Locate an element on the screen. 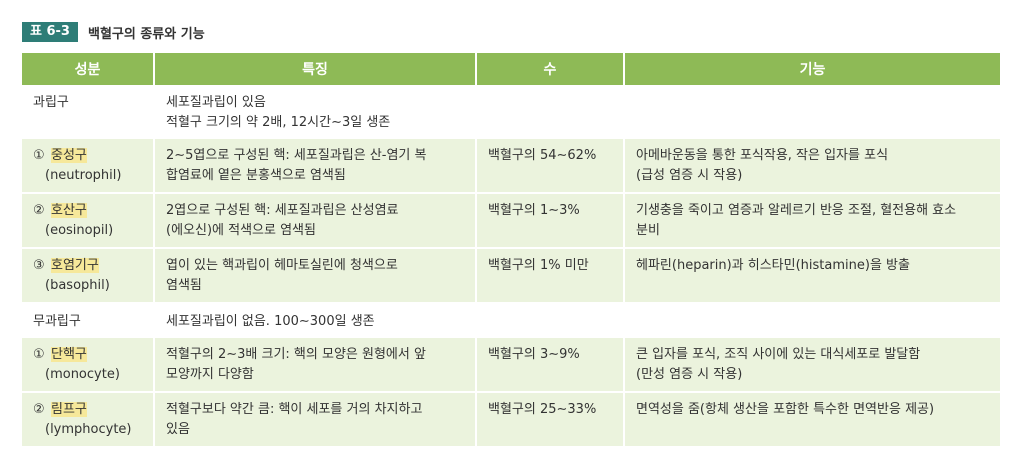  table-row: 무과립구 세포질과립이 없음. 100∼300일 생존 is located at coordinates (511, 320).